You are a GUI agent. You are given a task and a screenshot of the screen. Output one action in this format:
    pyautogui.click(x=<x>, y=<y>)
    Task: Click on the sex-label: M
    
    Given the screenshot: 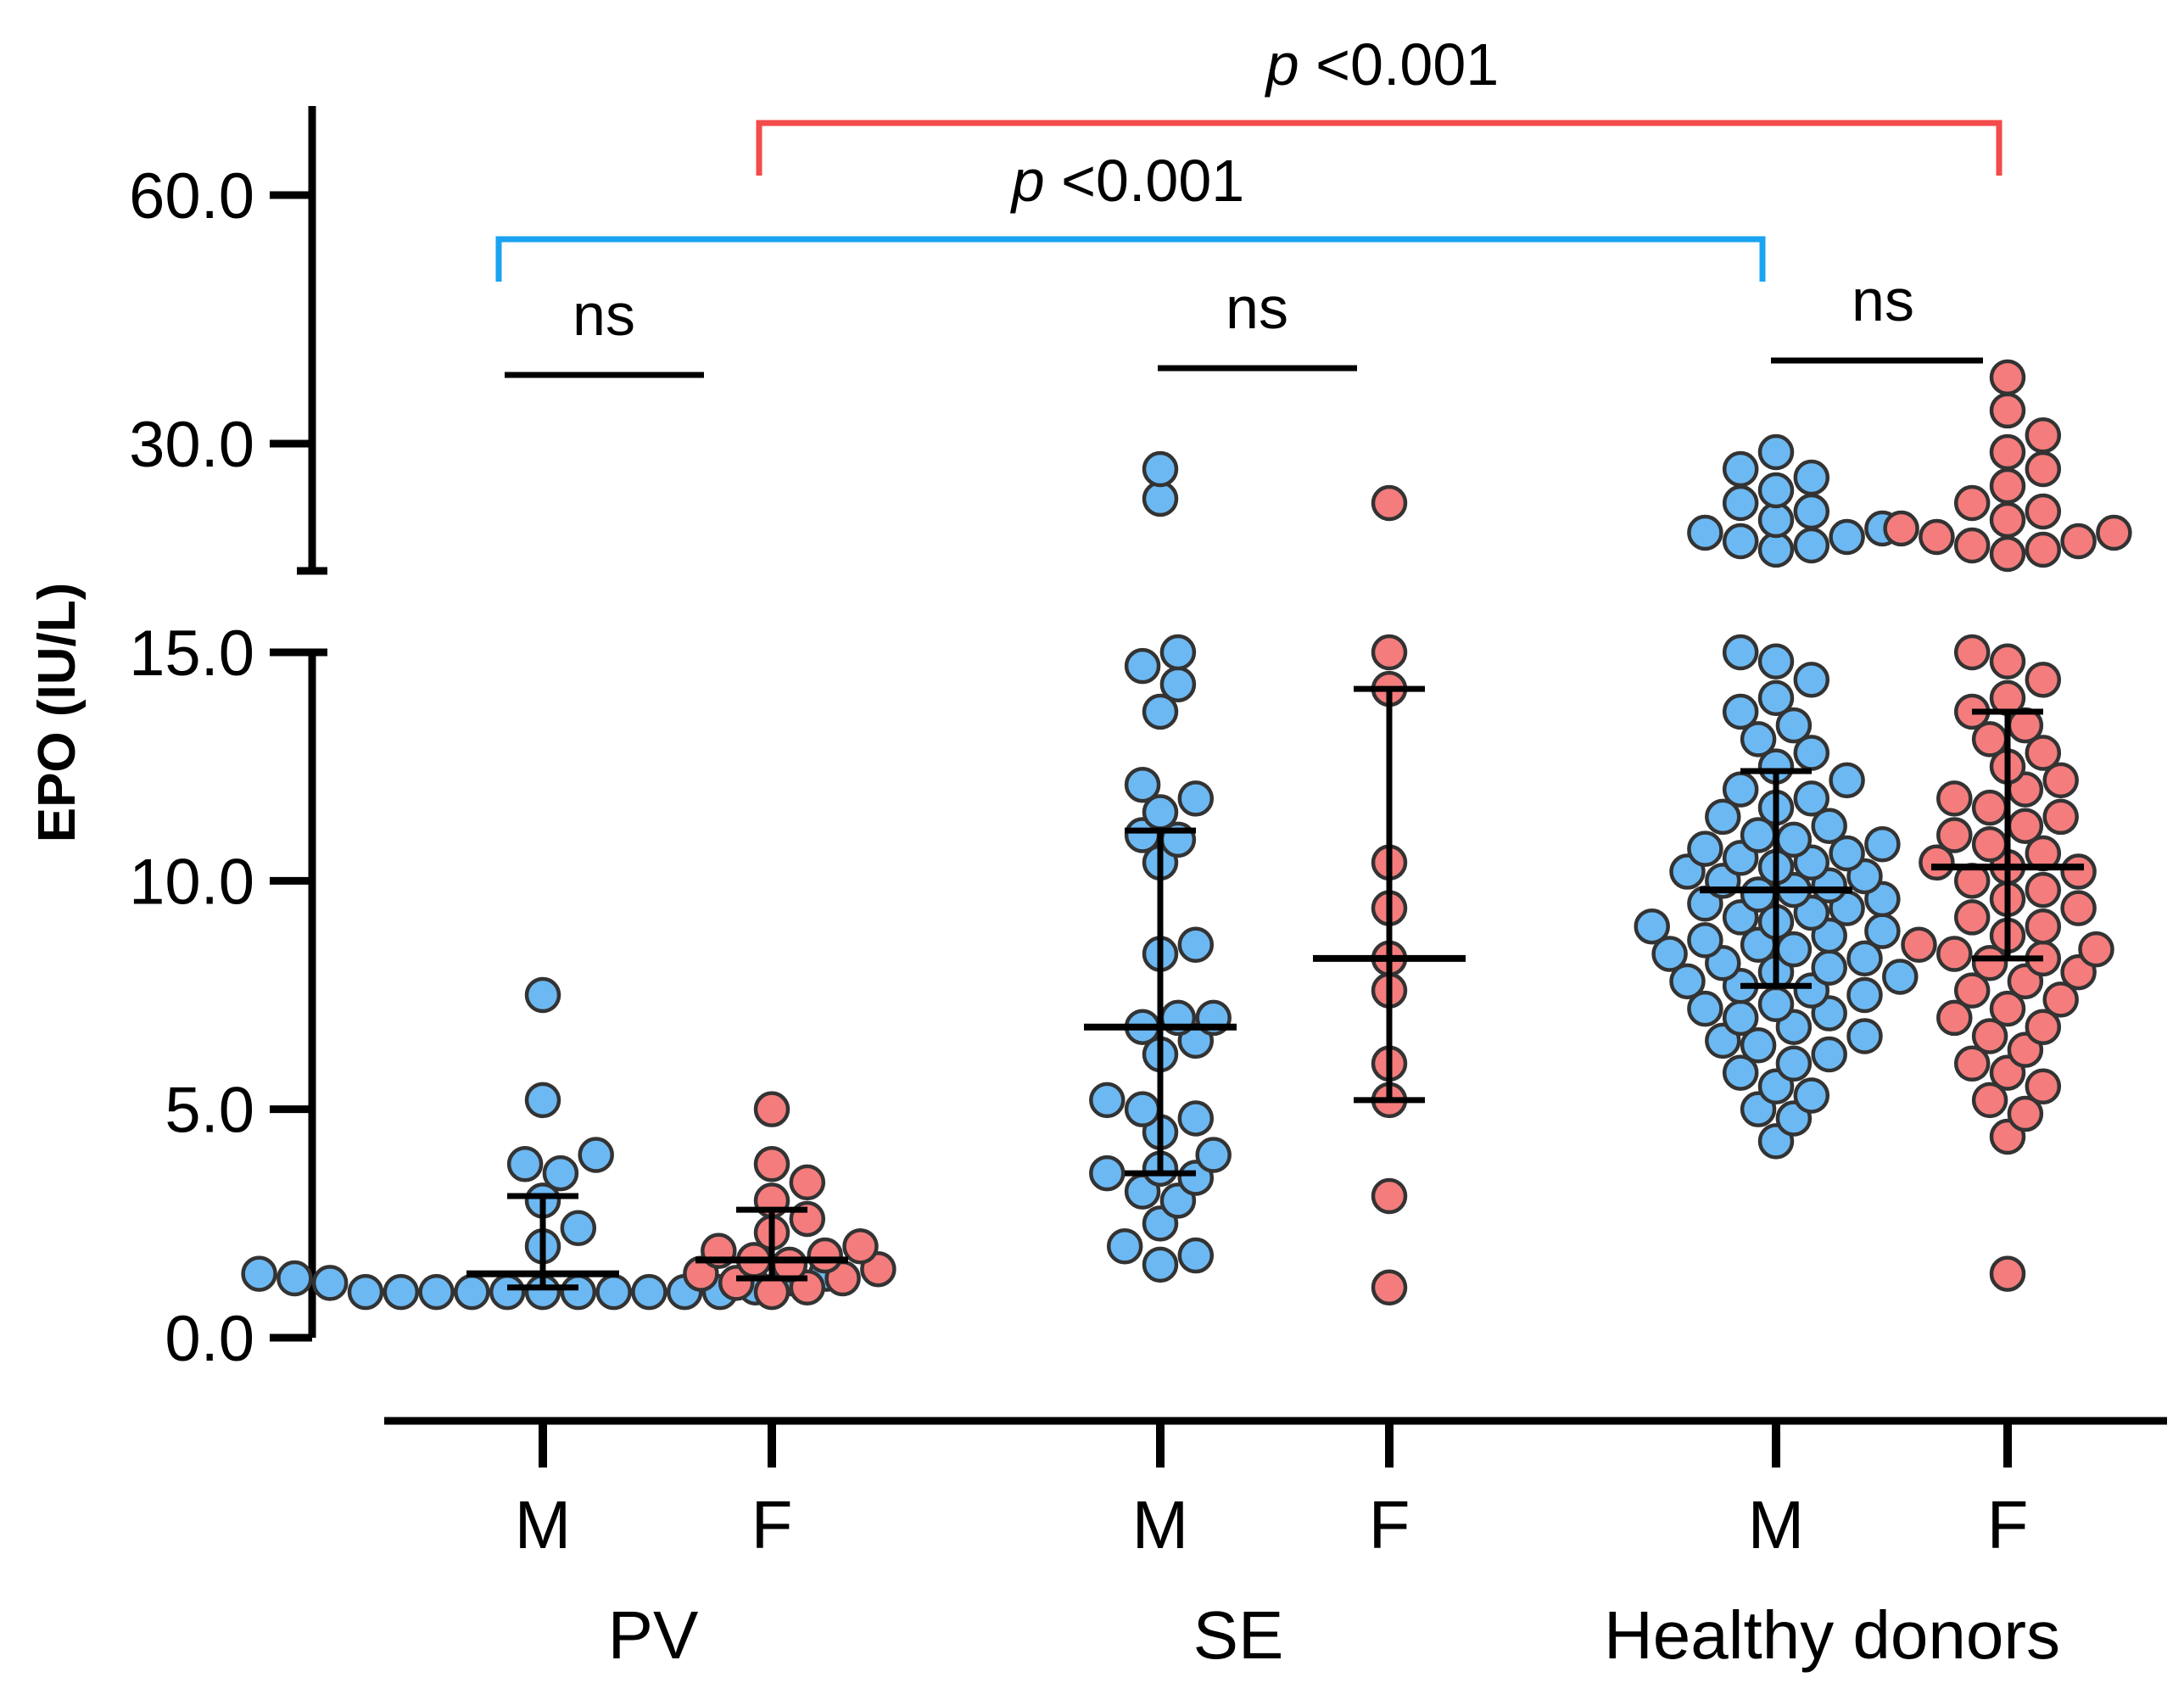 What is the action you would take?
    pyautogui.click(x=1777, y=1525)
    